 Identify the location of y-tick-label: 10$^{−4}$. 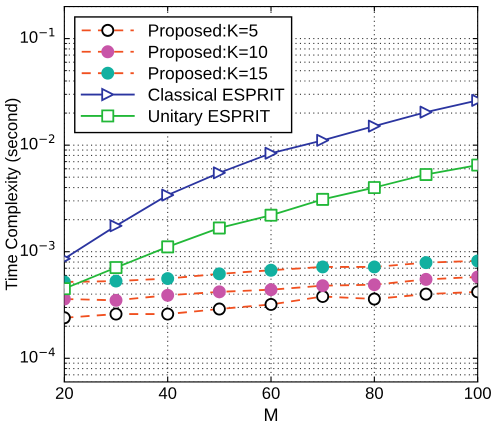
(37, 355).